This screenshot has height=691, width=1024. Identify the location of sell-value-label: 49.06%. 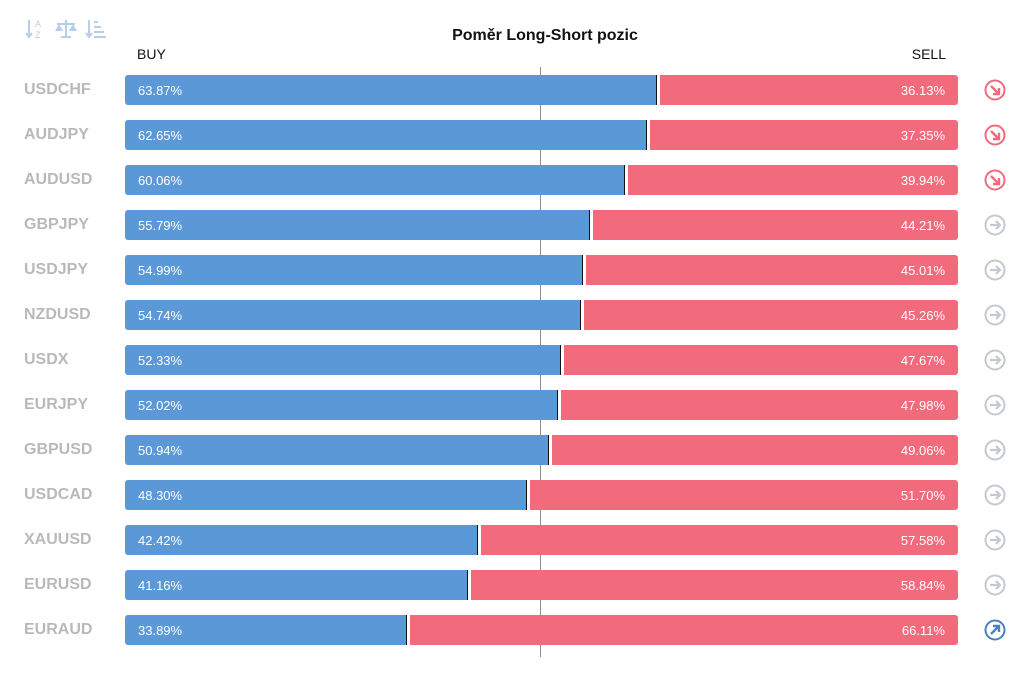
(922, 450).